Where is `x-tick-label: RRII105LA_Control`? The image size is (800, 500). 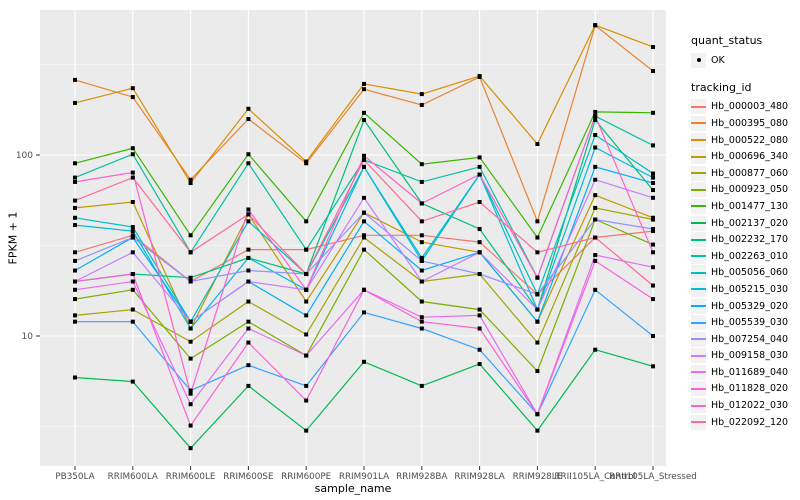 x-tick-label: RRII105LA_Control is located at coordinates (595, 477).